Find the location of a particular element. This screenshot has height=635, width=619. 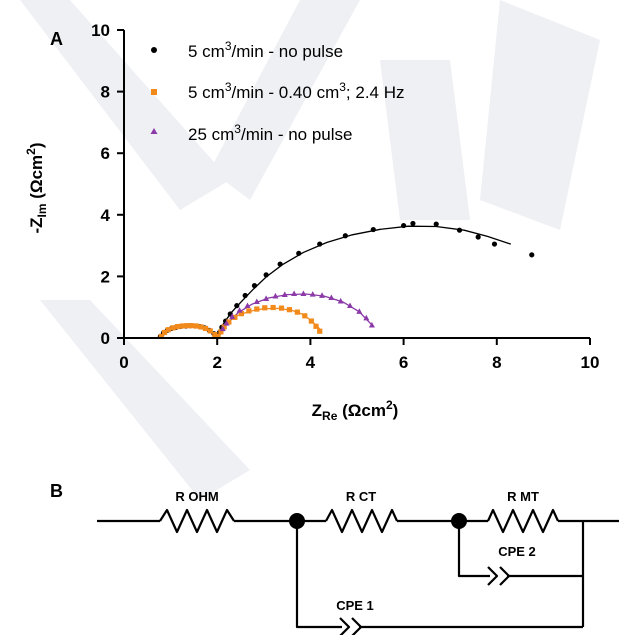

x-tick-label: 10 is located at coordinates (590, 362).